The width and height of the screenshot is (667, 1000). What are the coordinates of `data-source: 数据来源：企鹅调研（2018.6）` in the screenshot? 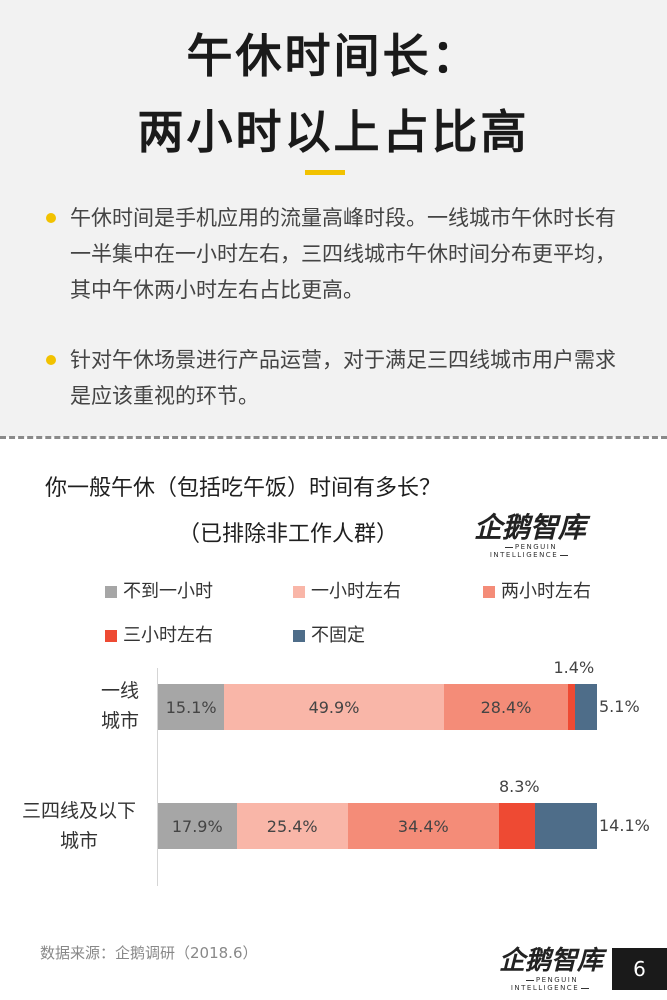 It's located at (149, 953).